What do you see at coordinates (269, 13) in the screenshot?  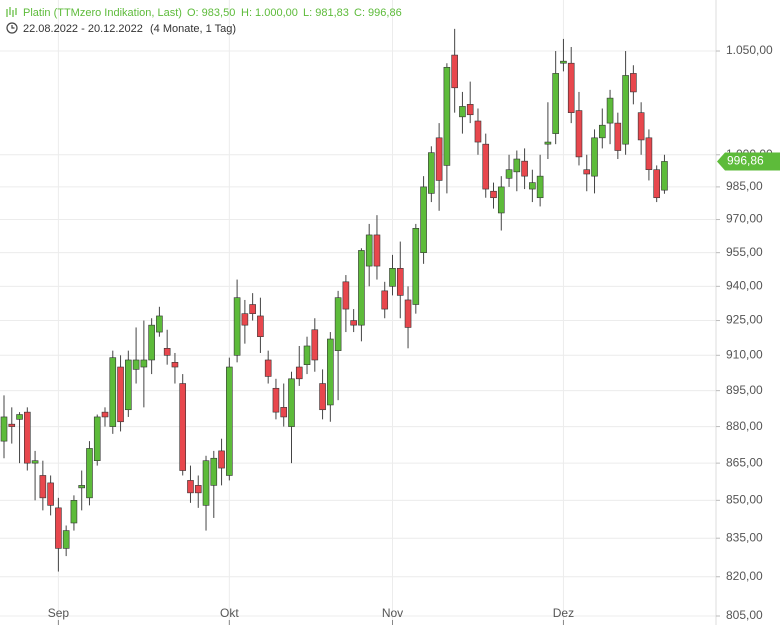 I see `ohlc-label: H: 1.000,00` at bounding box center [269, 13].